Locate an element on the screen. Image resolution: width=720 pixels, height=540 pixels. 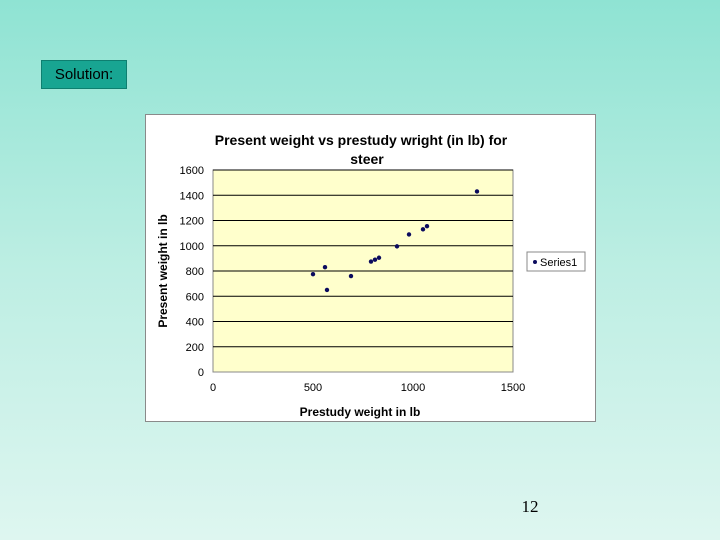
y-tick-label: 200 is located at coordinates (195, 348).